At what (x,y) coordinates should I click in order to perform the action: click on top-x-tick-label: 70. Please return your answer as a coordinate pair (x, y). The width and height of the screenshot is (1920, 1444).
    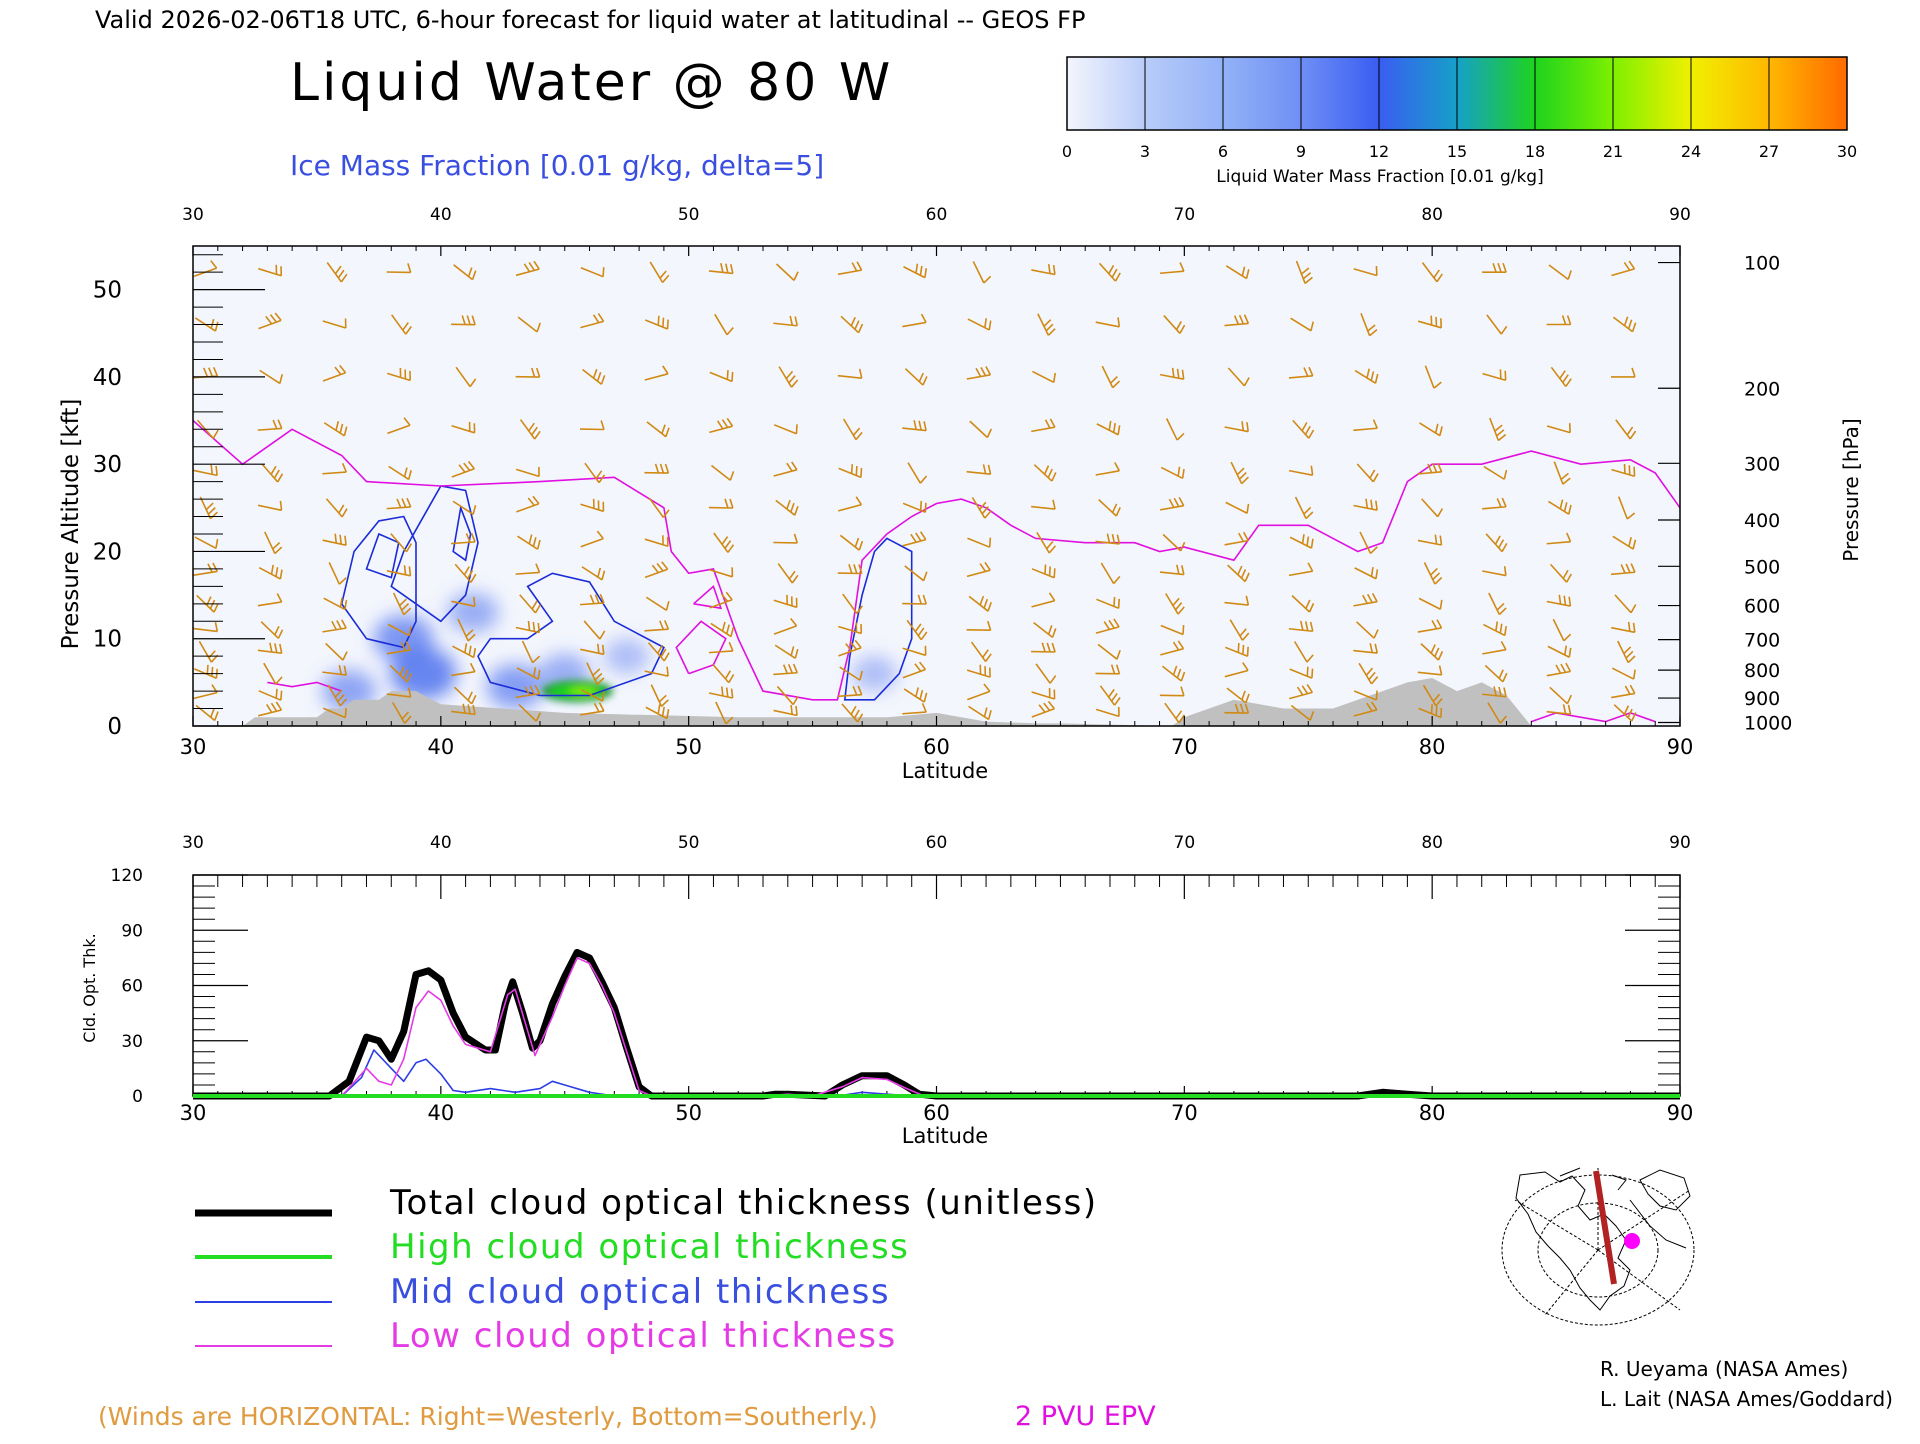
    Looking at the image, I should click on (1184, 747).